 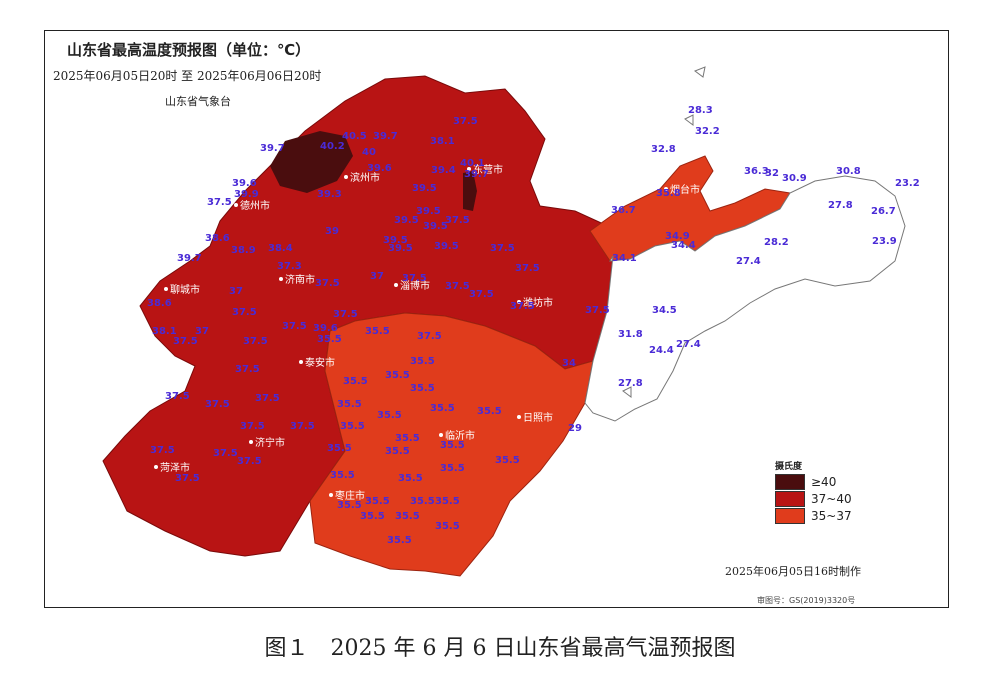 What do you see at coordinates (623, 210) in the screenshot?
I see `station-value: 36.7` at bounding box center [623, 210].